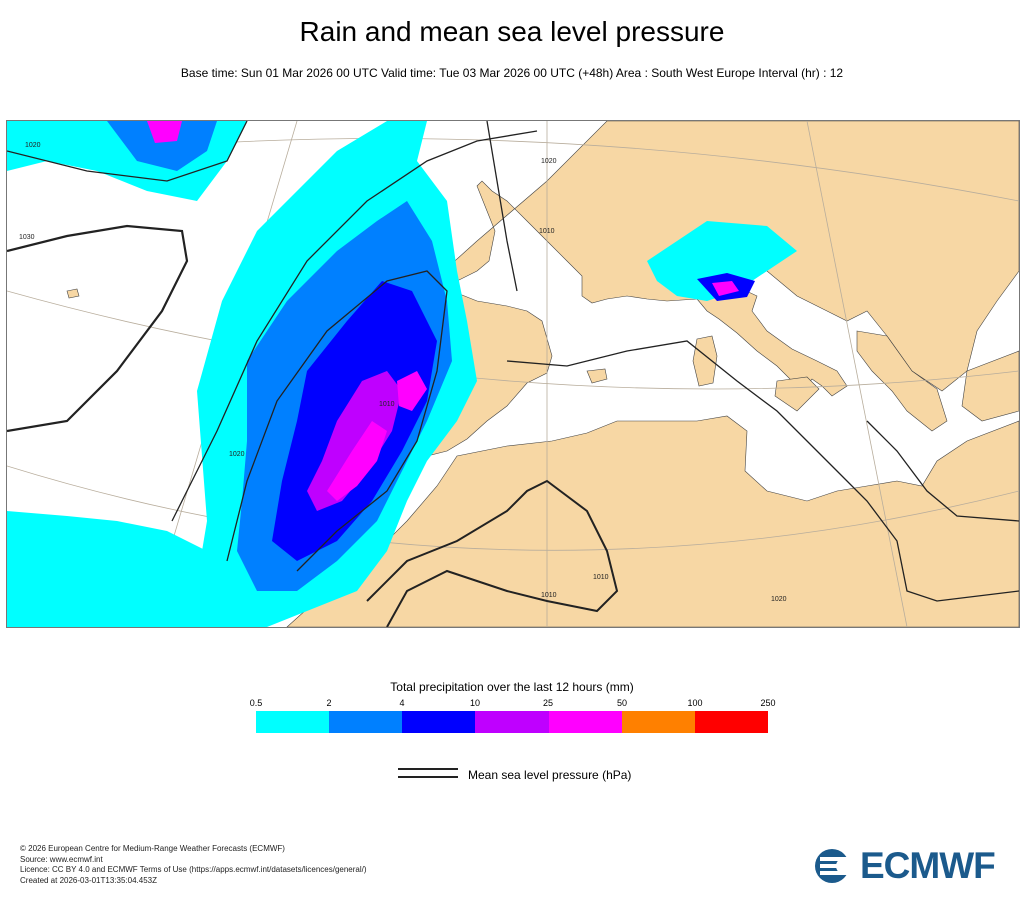  I want to click on land-sicily, so click(797, 394).